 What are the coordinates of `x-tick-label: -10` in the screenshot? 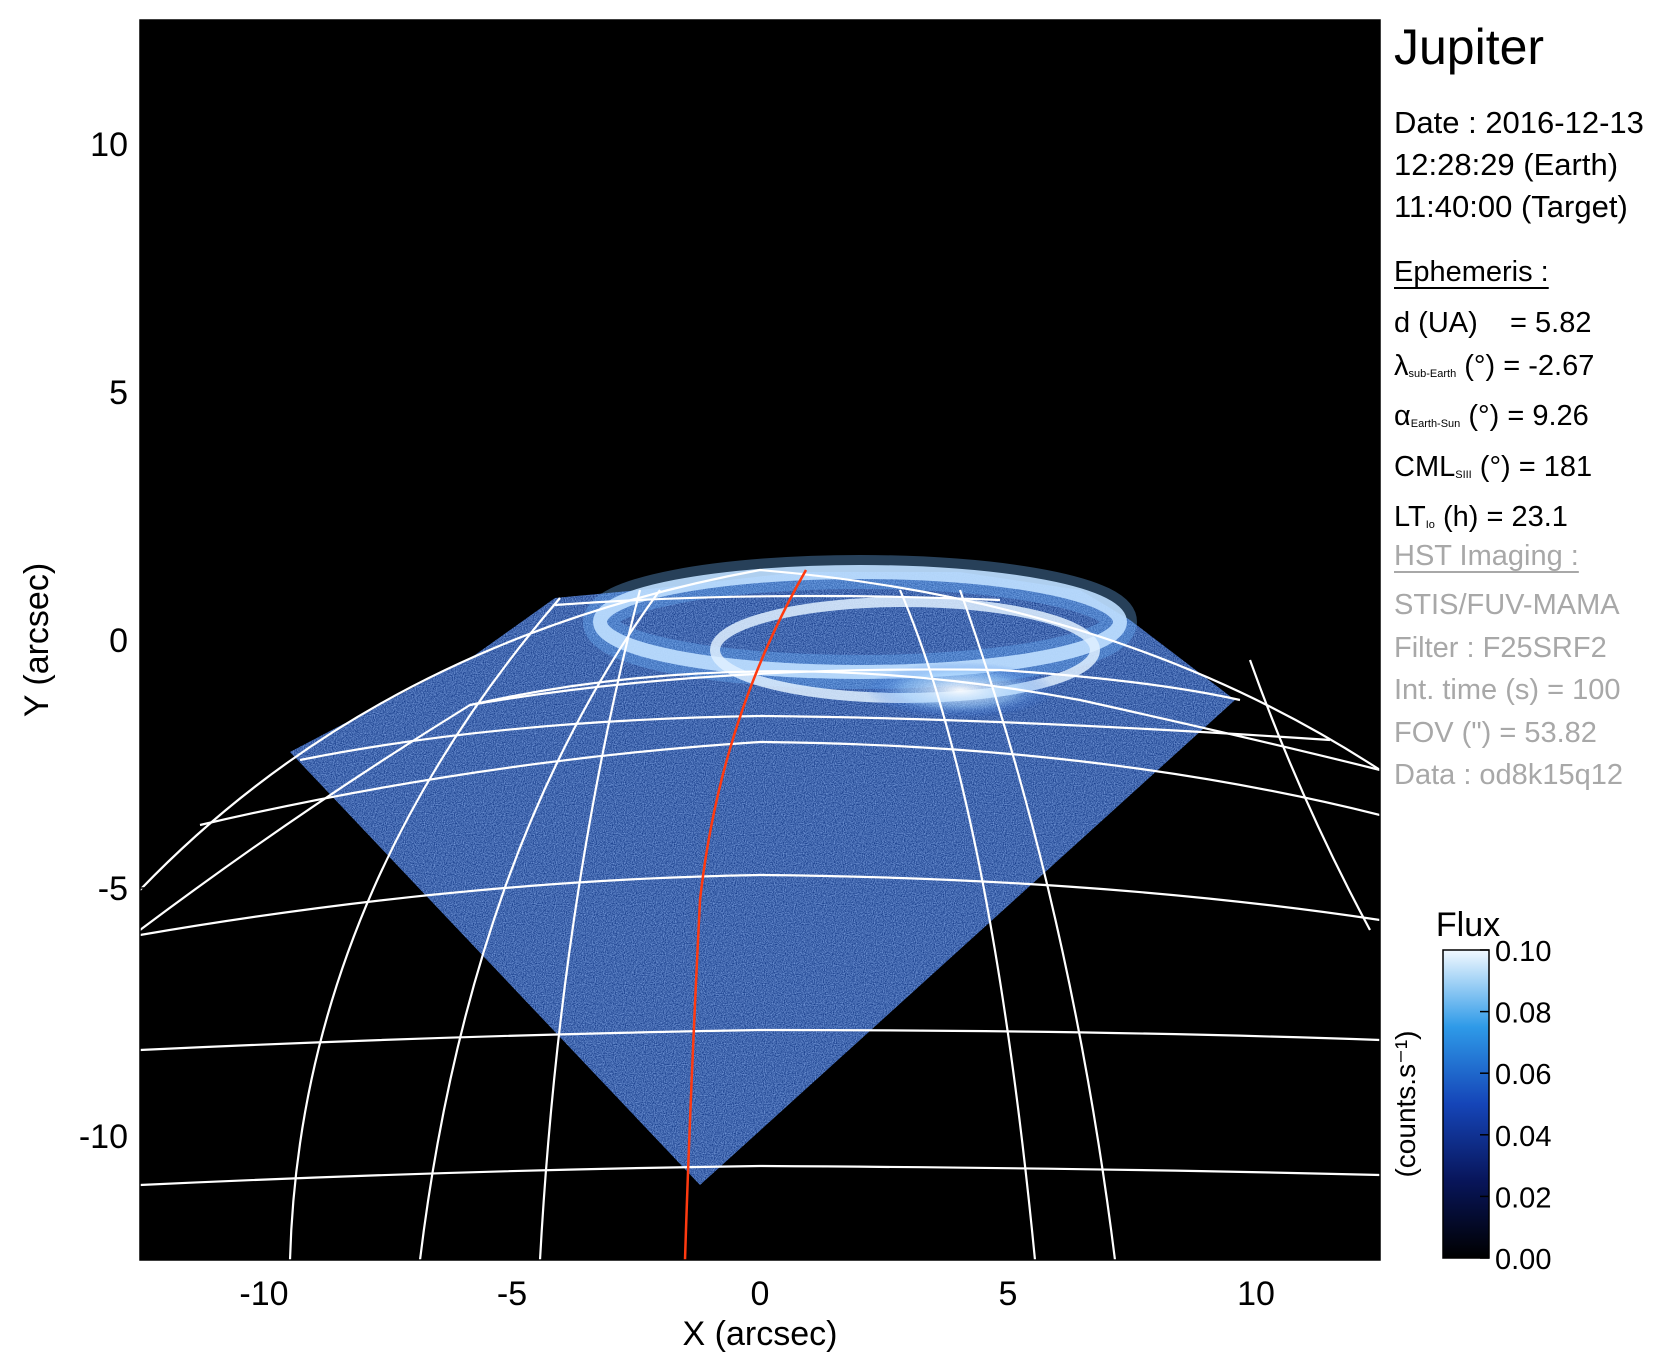 It's located at (263, 1294).